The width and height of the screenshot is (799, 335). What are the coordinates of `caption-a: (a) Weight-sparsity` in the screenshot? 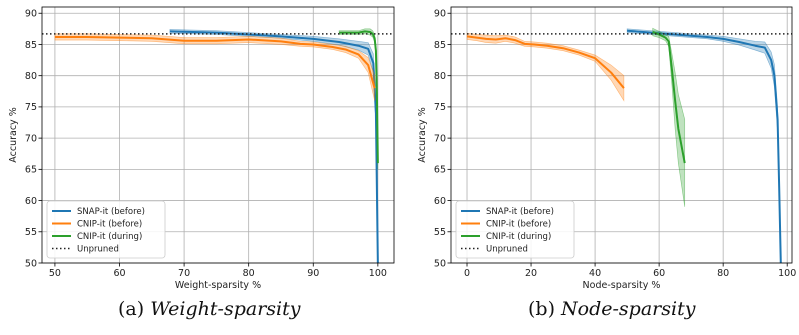 It's located at (209, 309).